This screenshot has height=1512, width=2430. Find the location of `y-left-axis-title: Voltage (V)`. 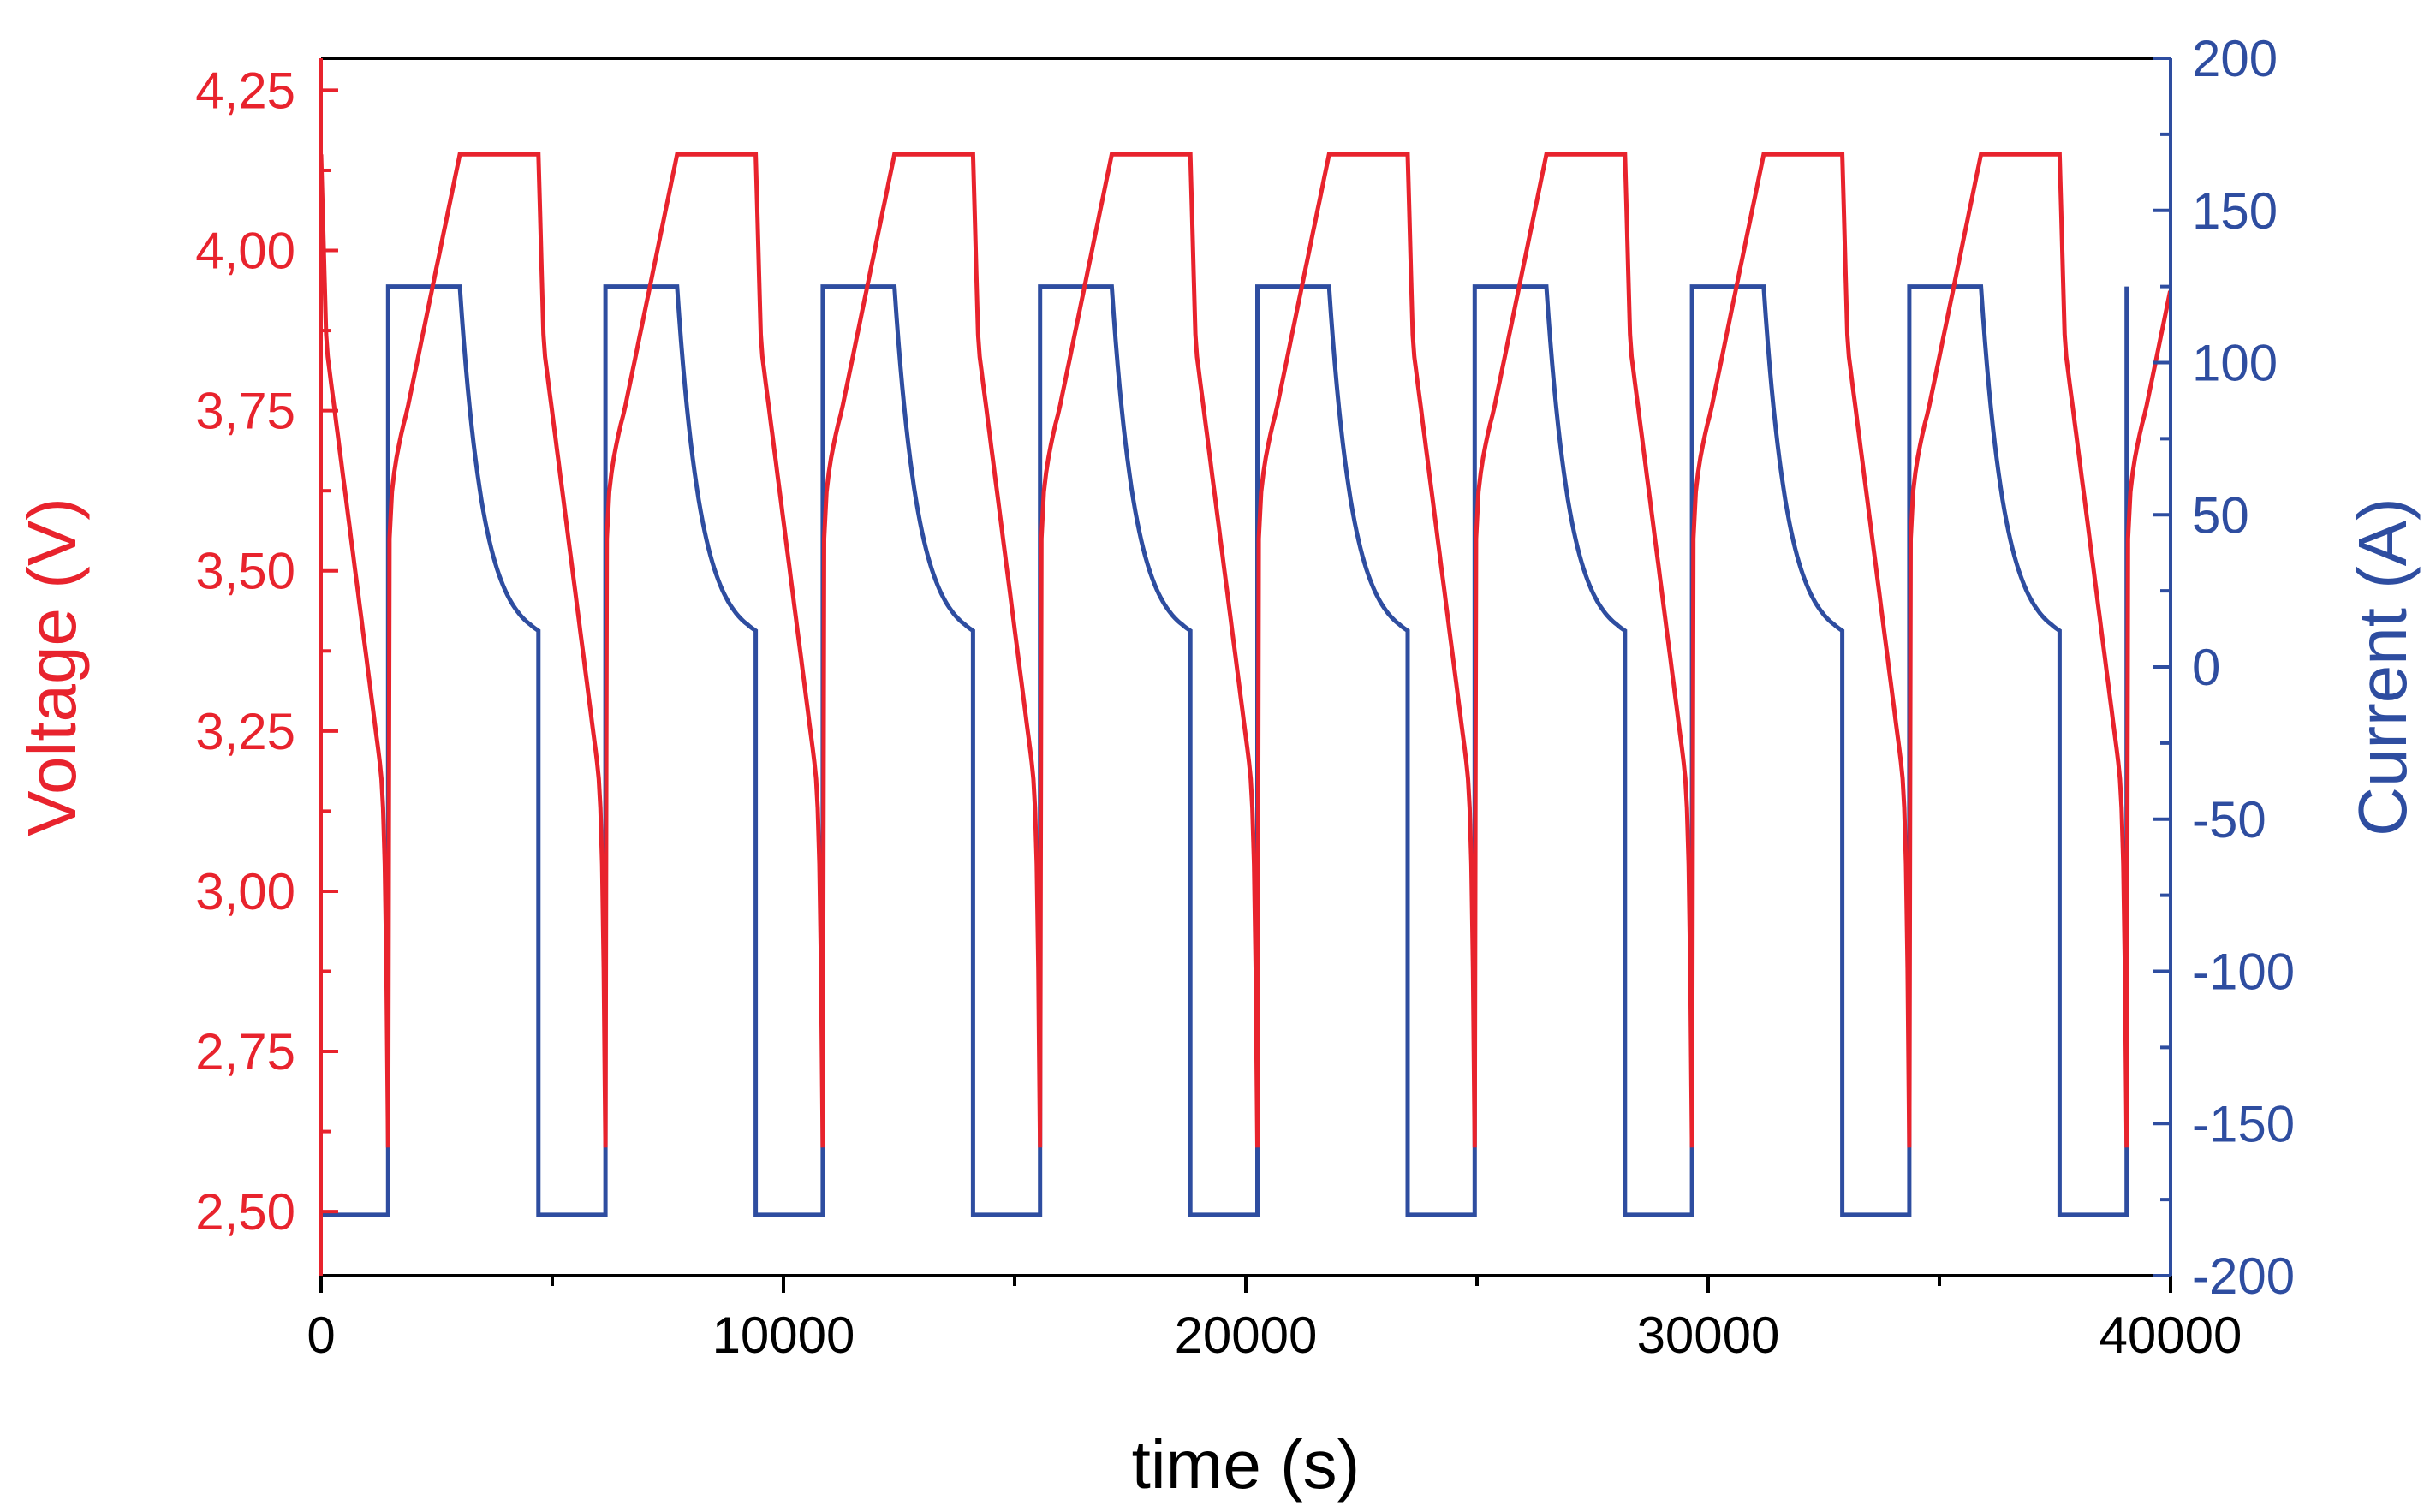

y-left-axis-title: Voltage (V) is located at coordinates (52, 666).